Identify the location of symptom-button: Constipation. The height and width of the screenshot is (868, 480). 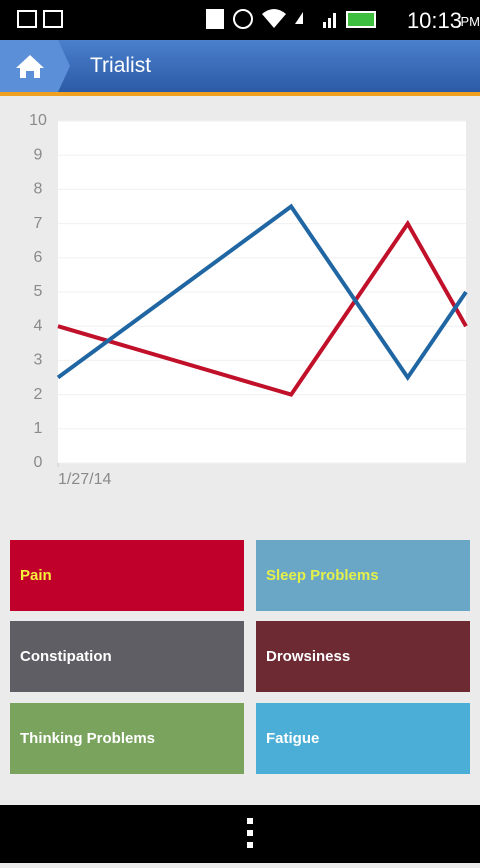
(127, 656).